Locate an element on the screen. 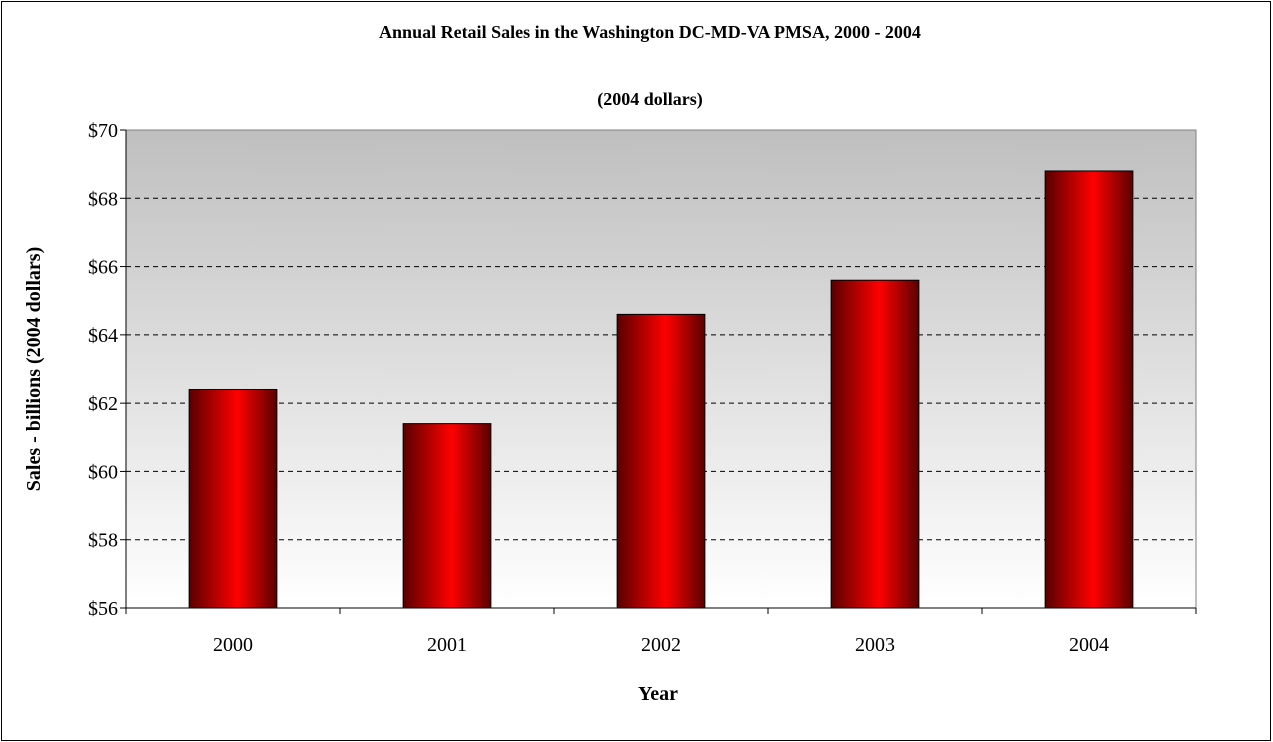 This screenshot has width=1273, height=742. bar-2003 is located at coordinates (875, 444).